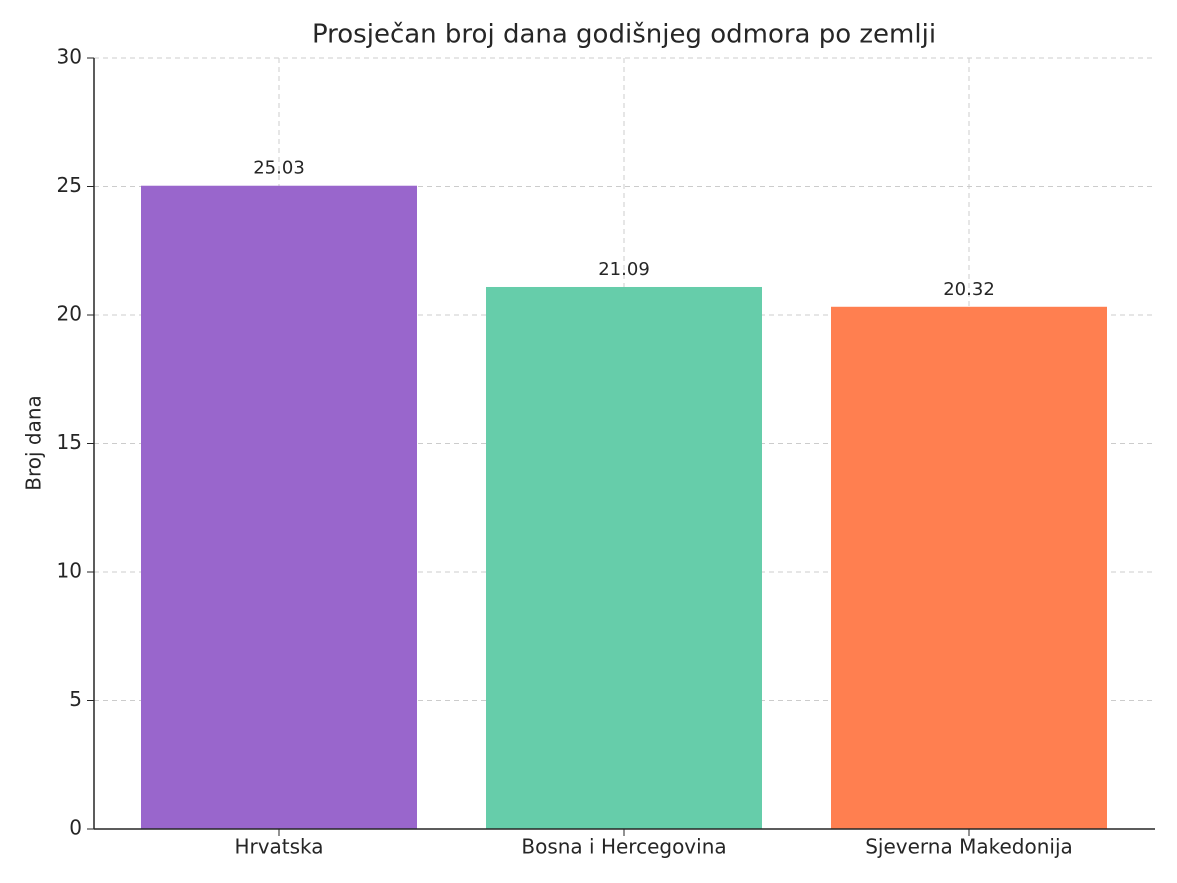 This screenshot has width=1177, height=883. I want to click on y-axis-label: Broj dana, so click(34, 443).